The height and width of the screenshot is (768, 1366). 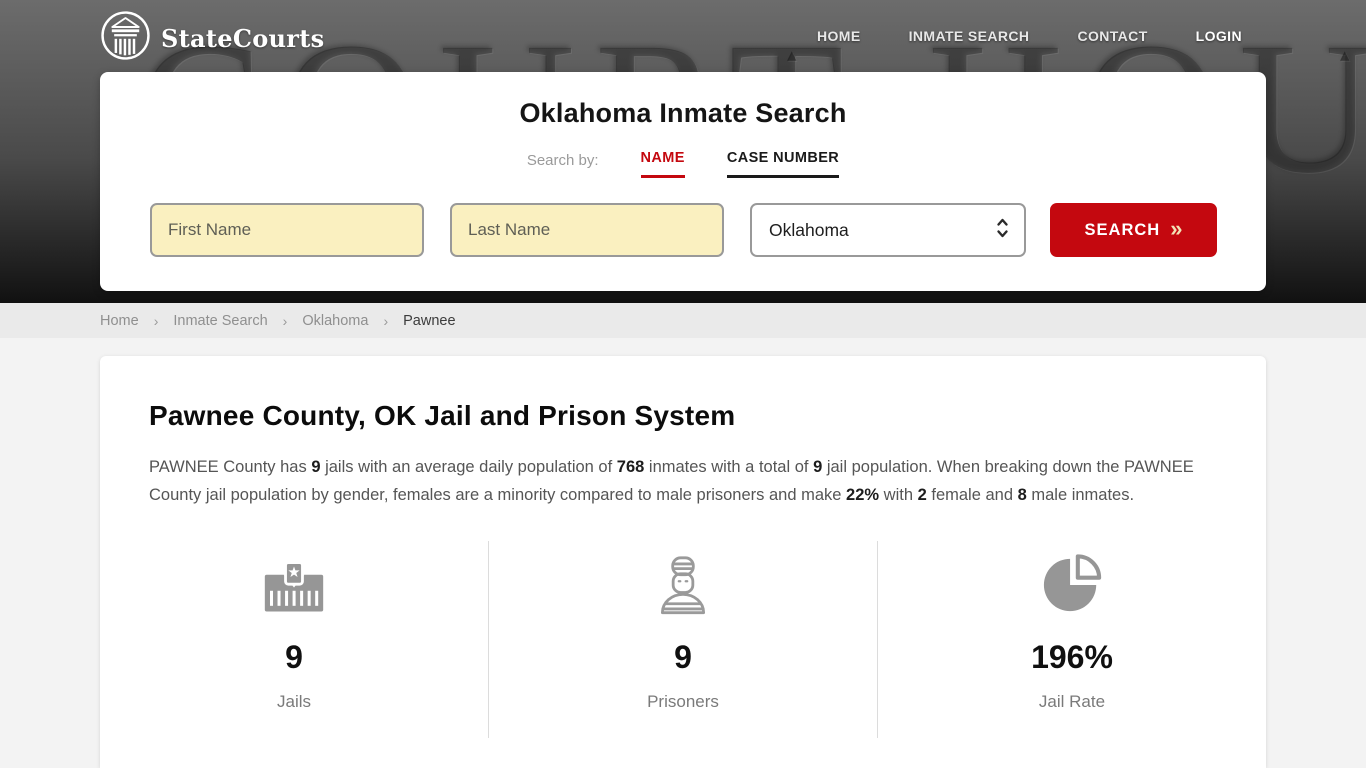 I want to click on state-select: Oklahoma, so click(x=888, y=230).